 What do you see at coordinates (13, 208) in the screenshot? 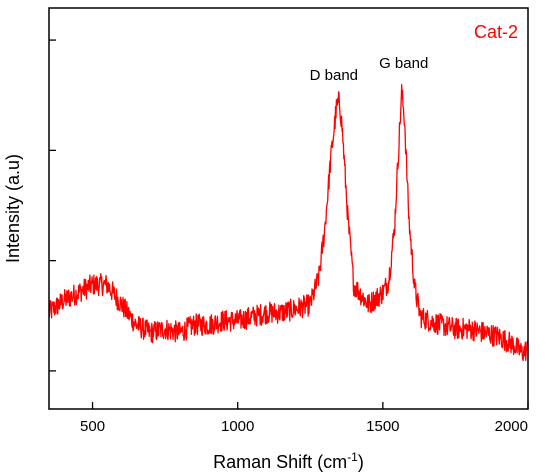
I see `y-axis-title: Intensity (a.u)` at bounding box center [13, 208].